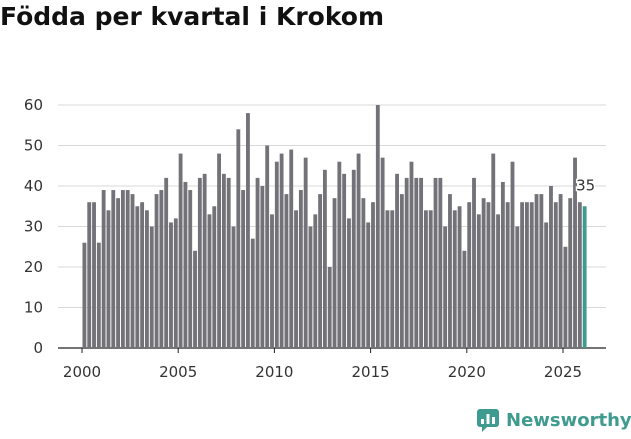 The image size is (631, 439). I want to click on x-tick-label: 2005, so click(178, 372).